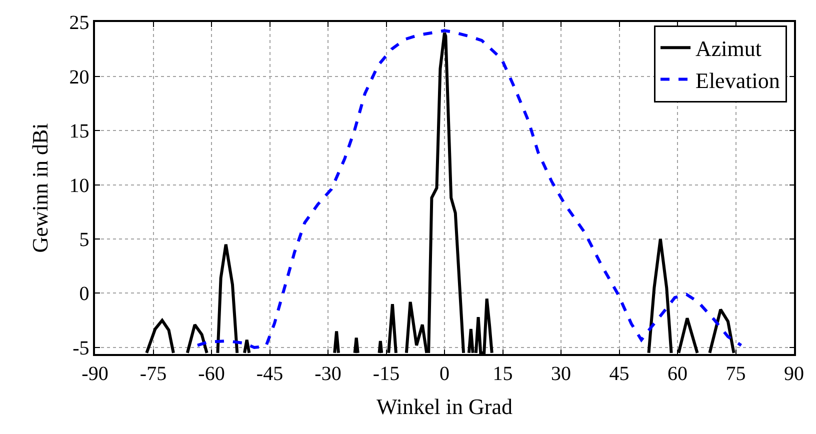 This screenshot has height=434, width=816. Describe the element at coordinates (619, 373) in the screenshot. I see `x-tick-label: 45` at that location.